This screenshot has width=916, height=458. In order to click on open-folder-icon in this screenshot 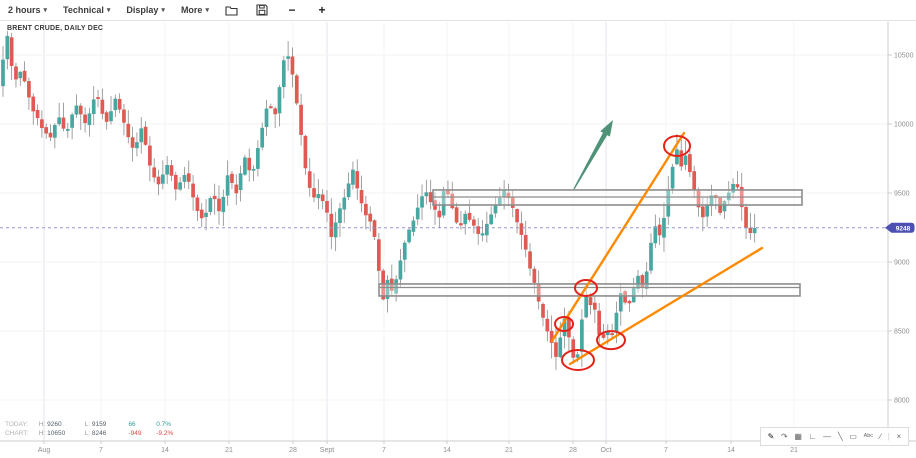, I will do `click(232, 10)`.